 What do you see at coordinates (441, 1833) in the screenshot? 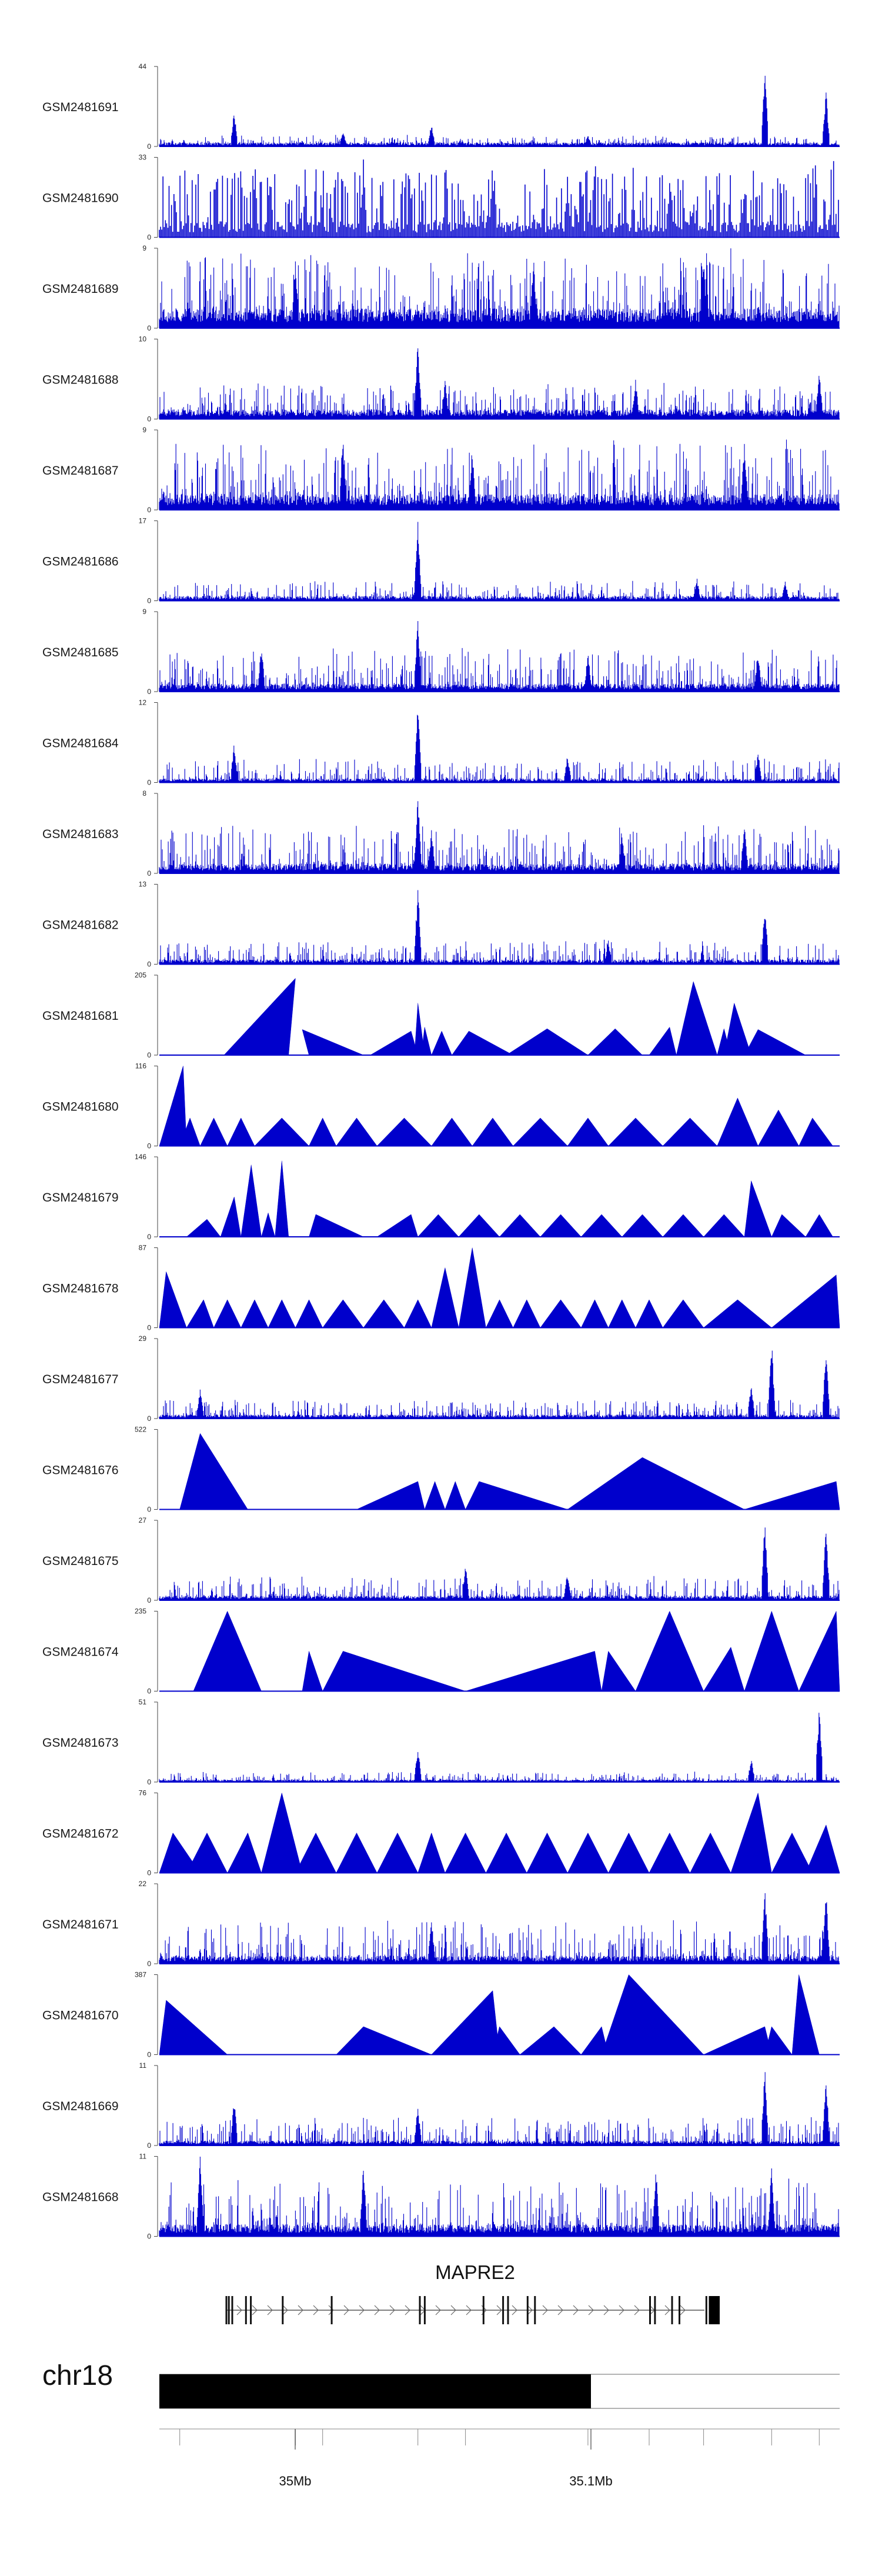
I see `track-GSM2481672: GSM2481672 76 0` at bounding box center [441, 1833].